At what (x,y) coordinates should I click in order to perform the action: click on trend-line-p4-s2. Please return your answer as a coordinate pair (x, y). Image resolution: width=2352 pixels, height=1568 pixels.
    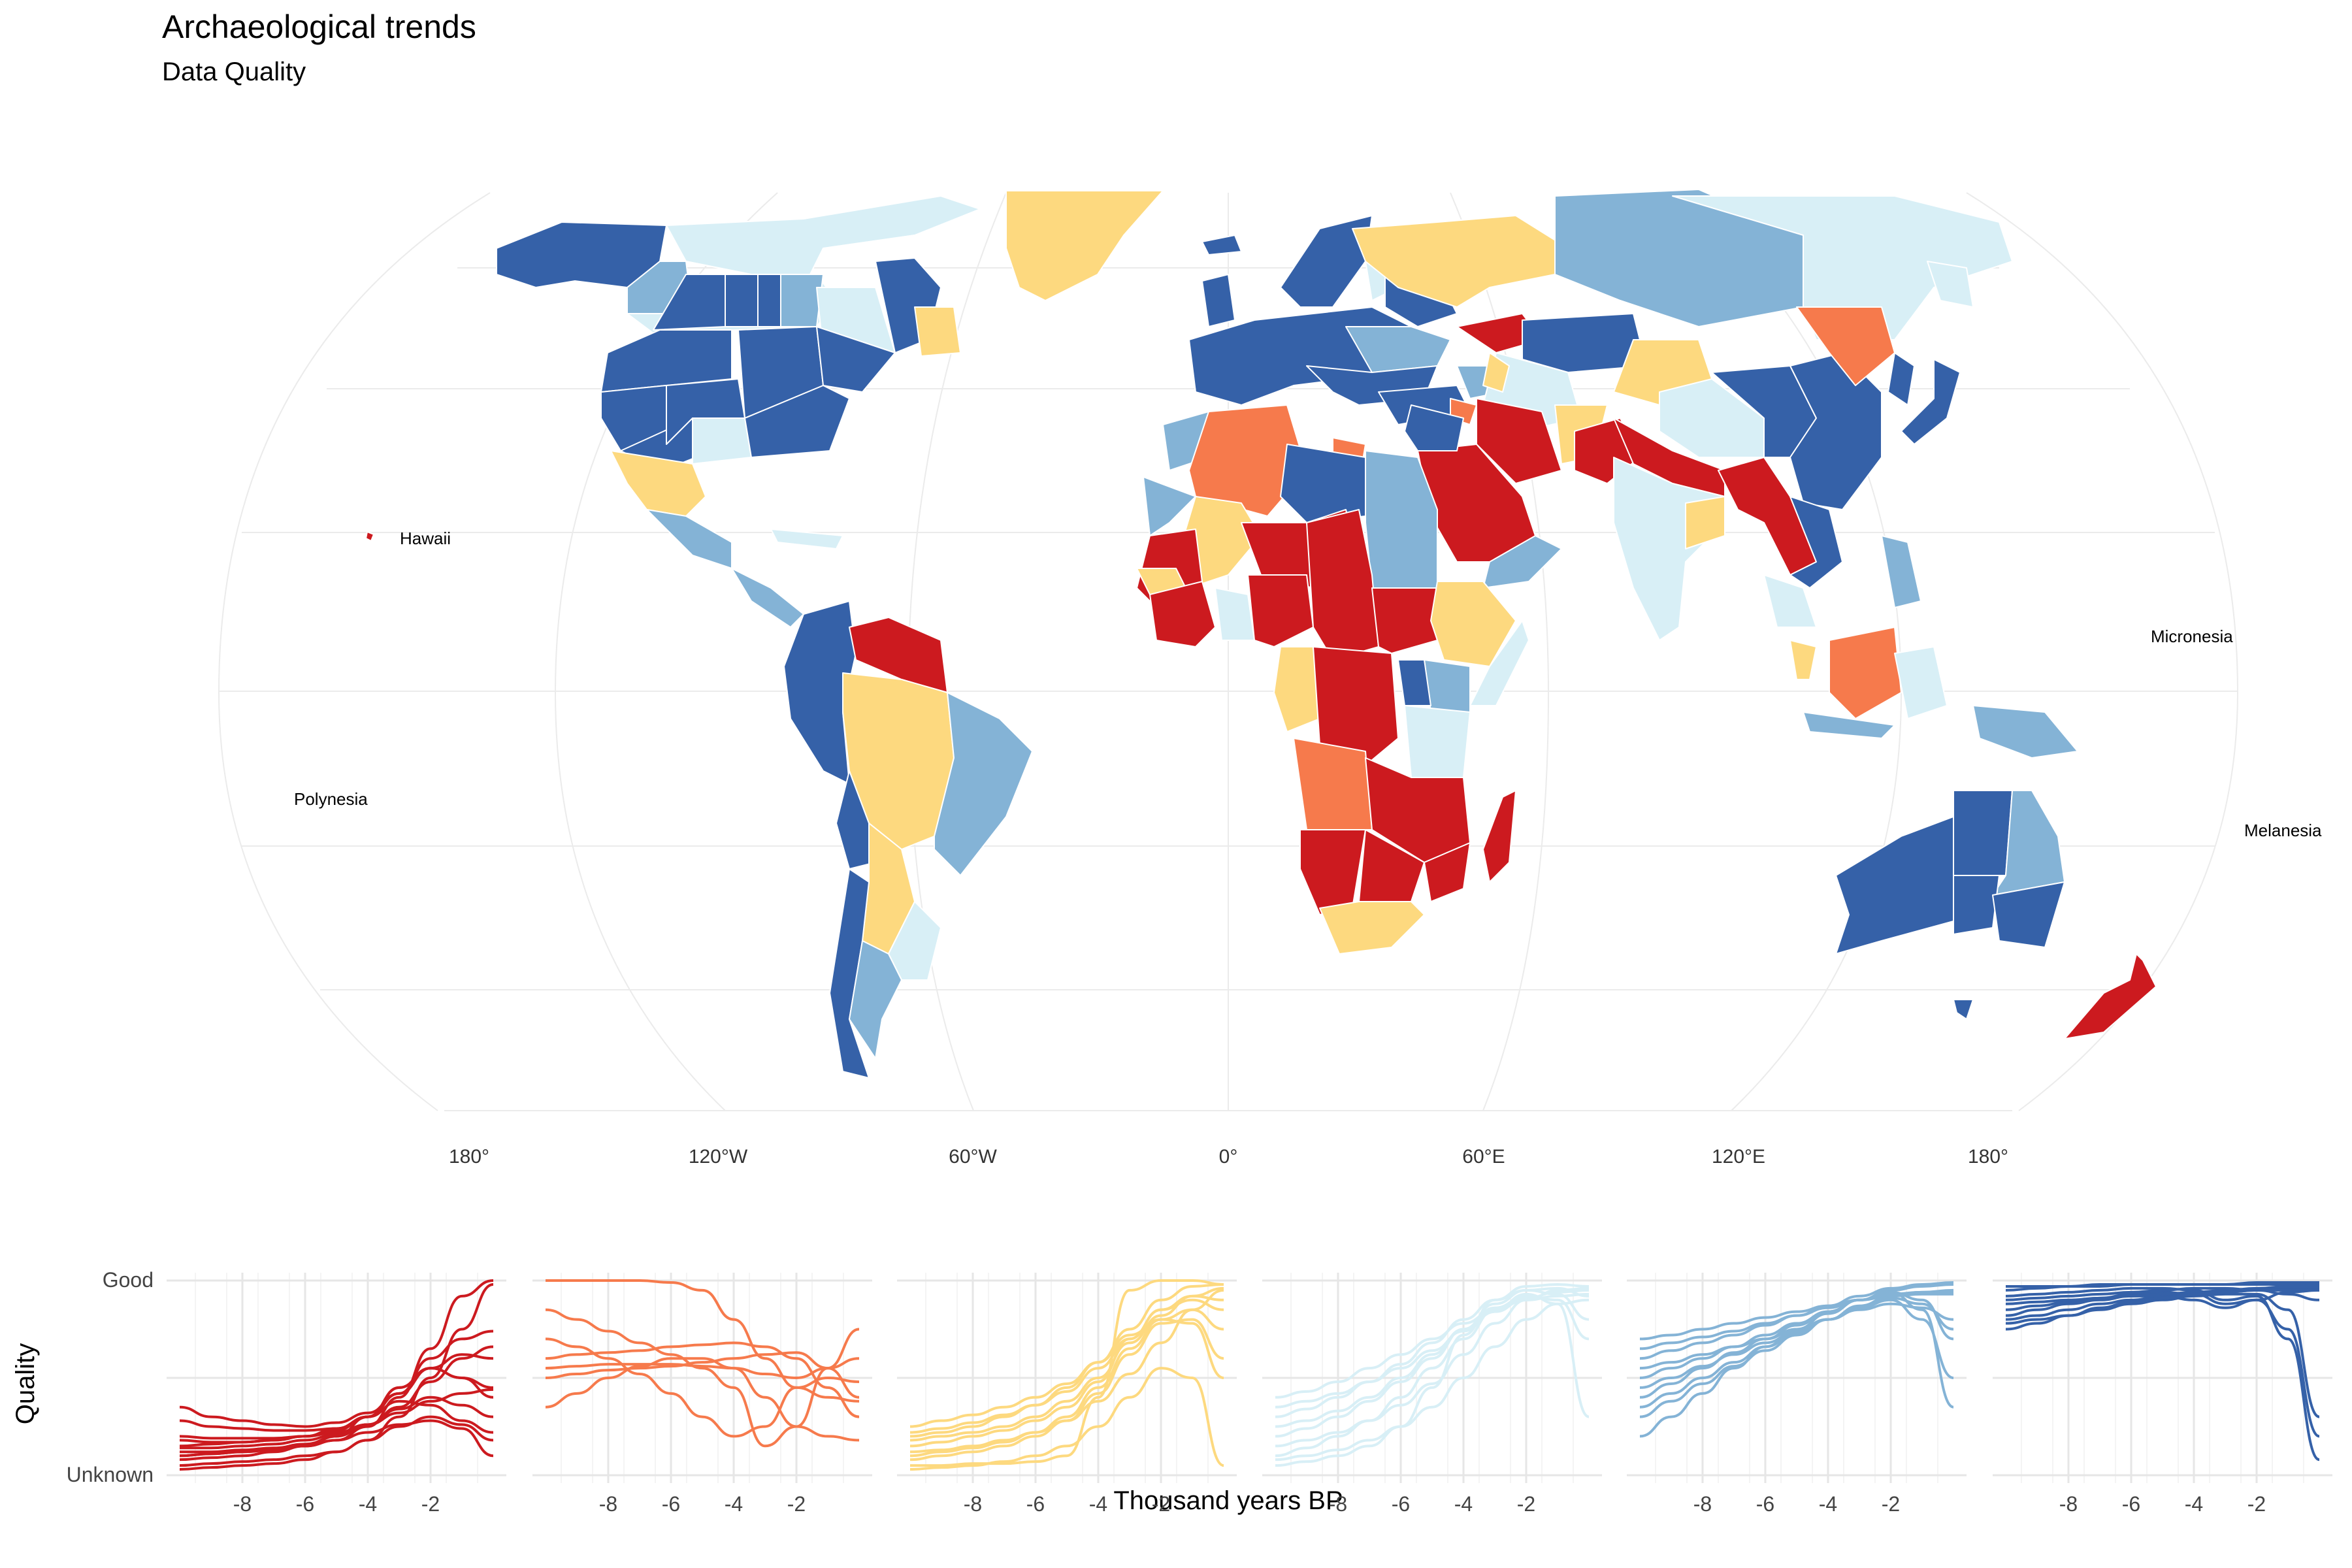
    Looking at the image, I should click on (1432, 1362).